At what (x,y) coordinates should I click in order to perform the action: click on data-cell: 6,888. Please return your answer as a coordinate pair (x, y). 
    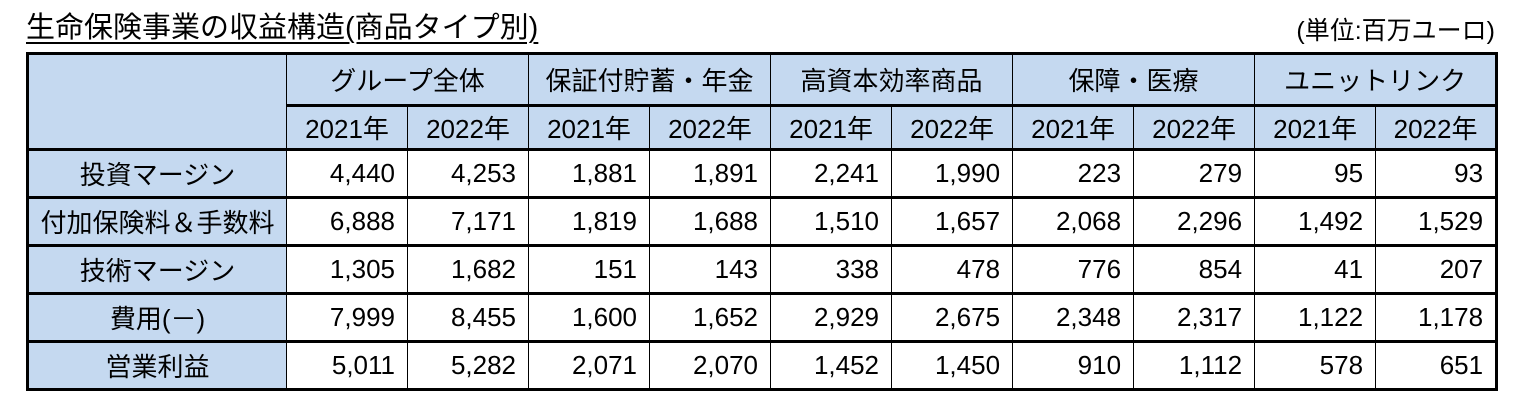
    Looking at the image, I should click on (347, 222).